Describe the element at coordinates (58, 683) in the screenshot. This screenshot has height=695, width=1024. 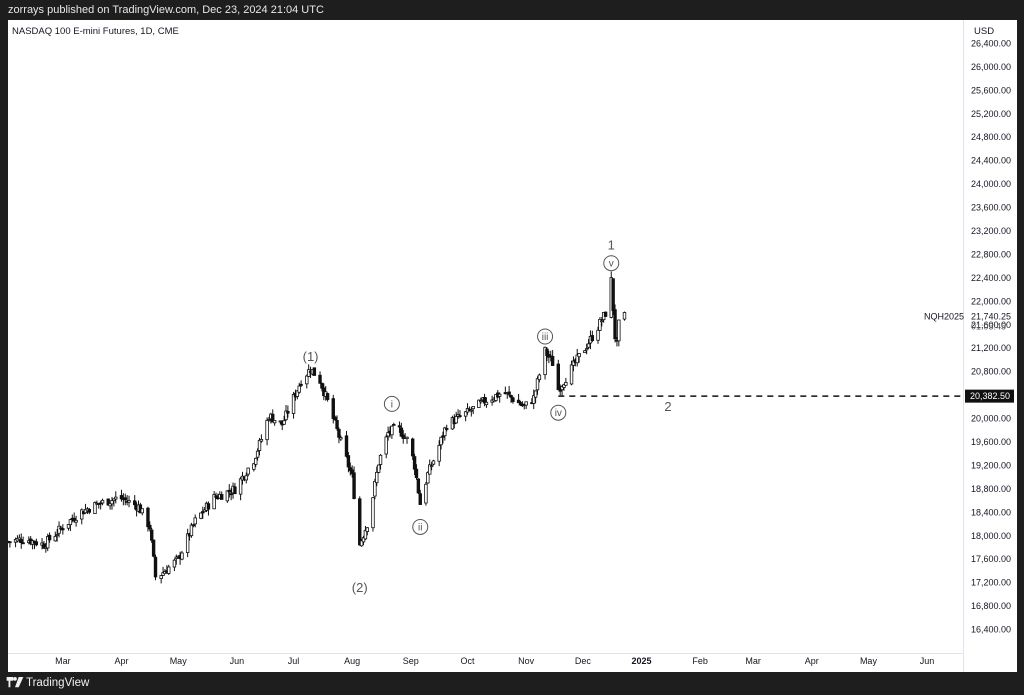
I see `tradingview-brand: TradingView` at that location.